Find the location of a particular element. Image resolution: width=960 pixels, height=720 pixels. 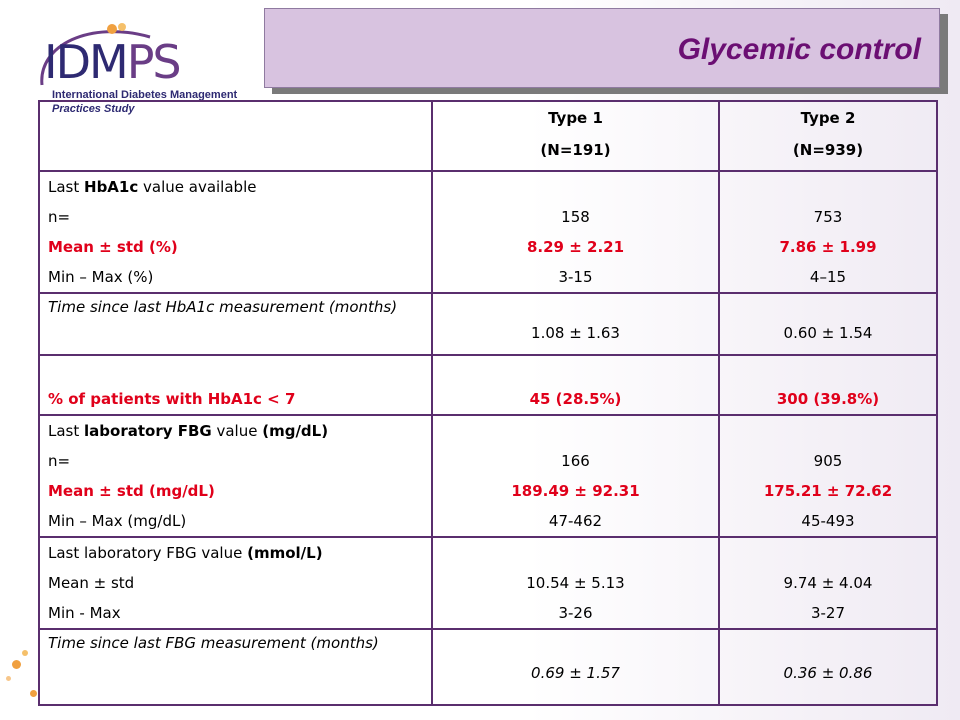

hba1c-time-type1-cell: 1.08 ± 1.63 is located at coordinates (575, 324).